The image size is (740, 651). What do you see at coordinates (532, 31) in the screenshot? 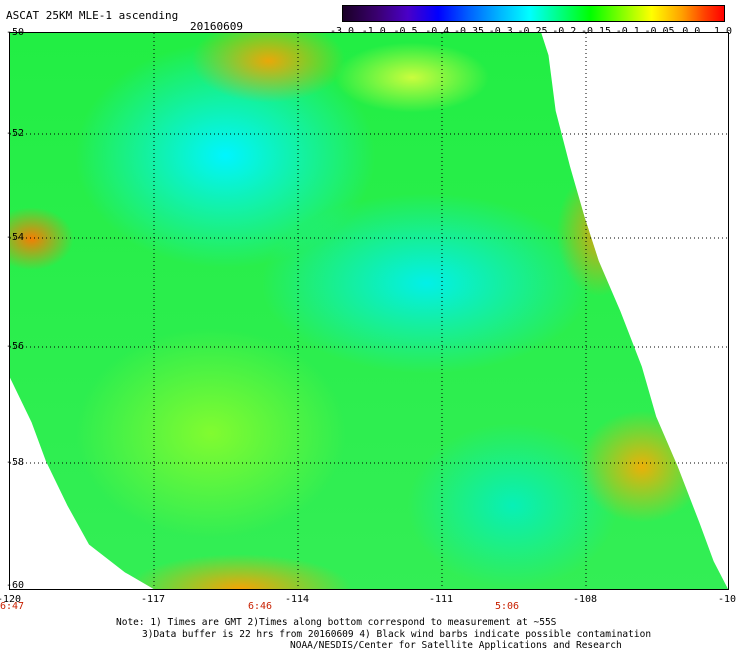
I see `color-scale-label: -0.25` at bounding box center [532, 31].